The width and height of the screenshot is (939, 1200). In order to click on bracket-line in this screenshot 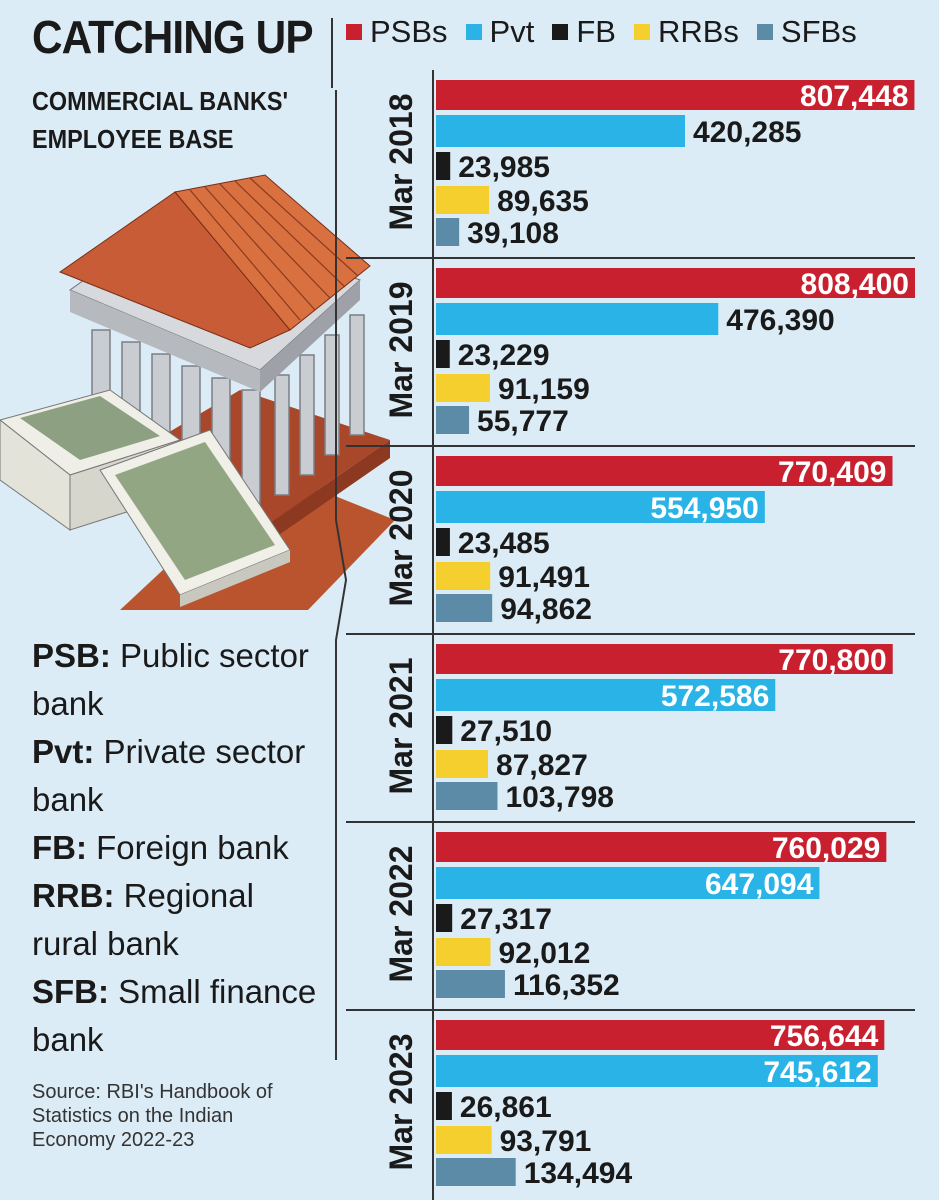, I will do `click(341, 575)`.